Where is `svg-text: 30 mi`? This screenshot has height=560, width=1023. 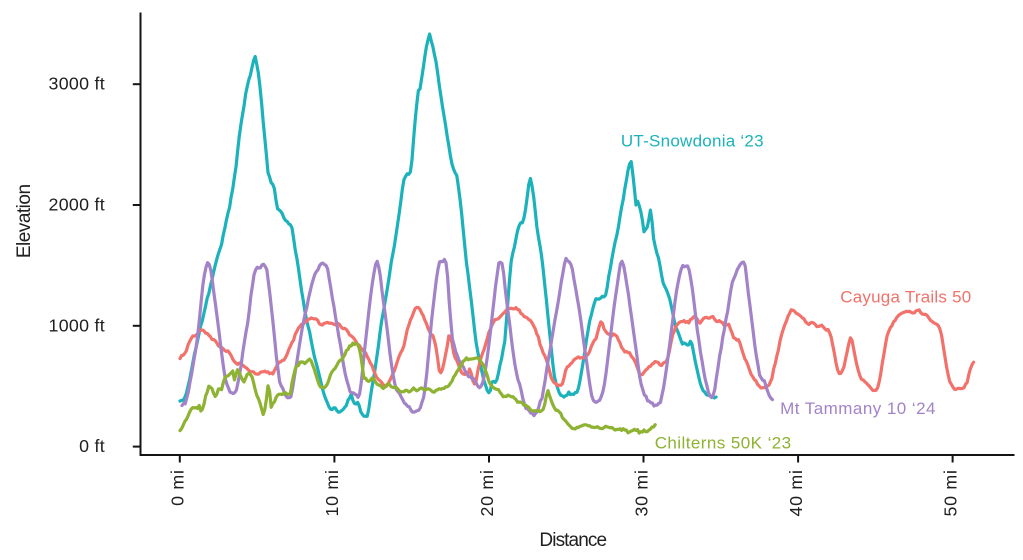
svg-text: 30 mi is located at coordinates (641, 492).